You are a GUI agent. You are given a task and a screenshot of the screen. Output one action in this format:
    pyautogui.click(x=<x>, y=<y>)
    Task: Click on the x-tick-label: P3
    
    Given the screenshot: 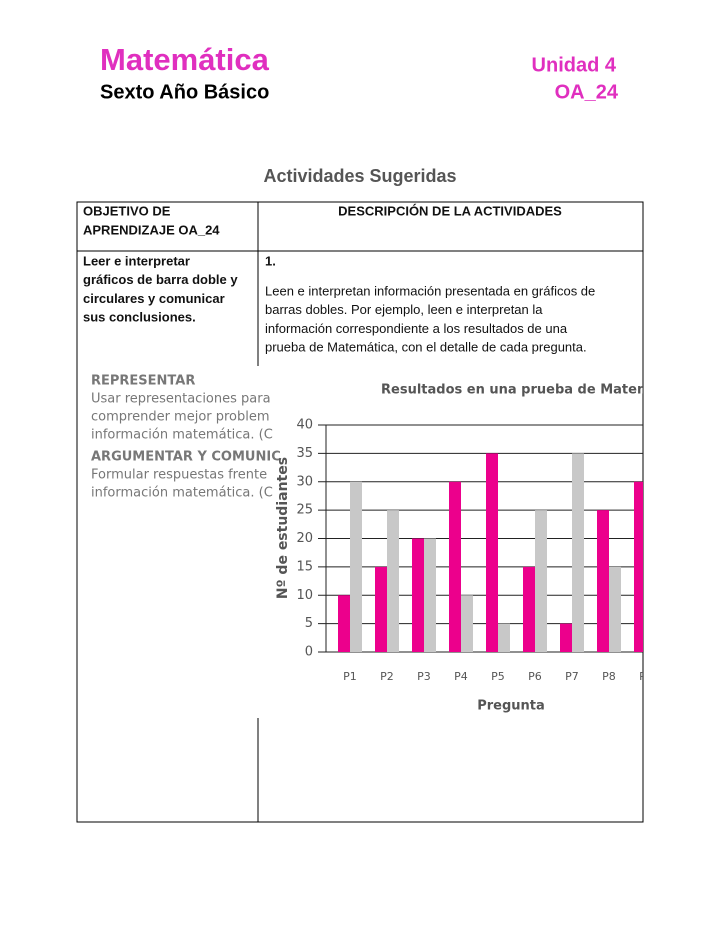 What is the action you would take?
    pyautogui.click(x=424, y=676)
    